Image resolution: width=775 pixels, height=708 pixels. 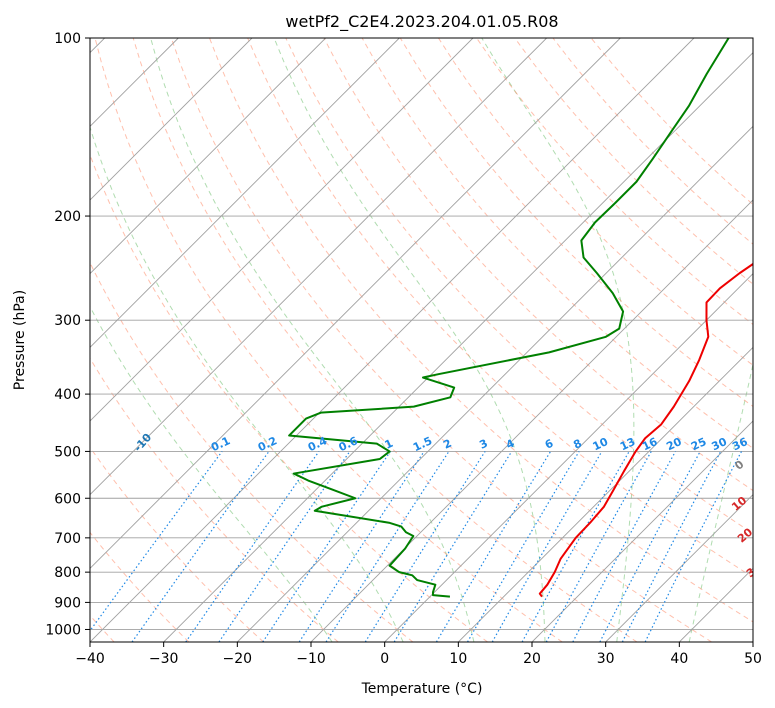 I want to click on mixing-ratio-label: 6, so click(x=549, y=444).